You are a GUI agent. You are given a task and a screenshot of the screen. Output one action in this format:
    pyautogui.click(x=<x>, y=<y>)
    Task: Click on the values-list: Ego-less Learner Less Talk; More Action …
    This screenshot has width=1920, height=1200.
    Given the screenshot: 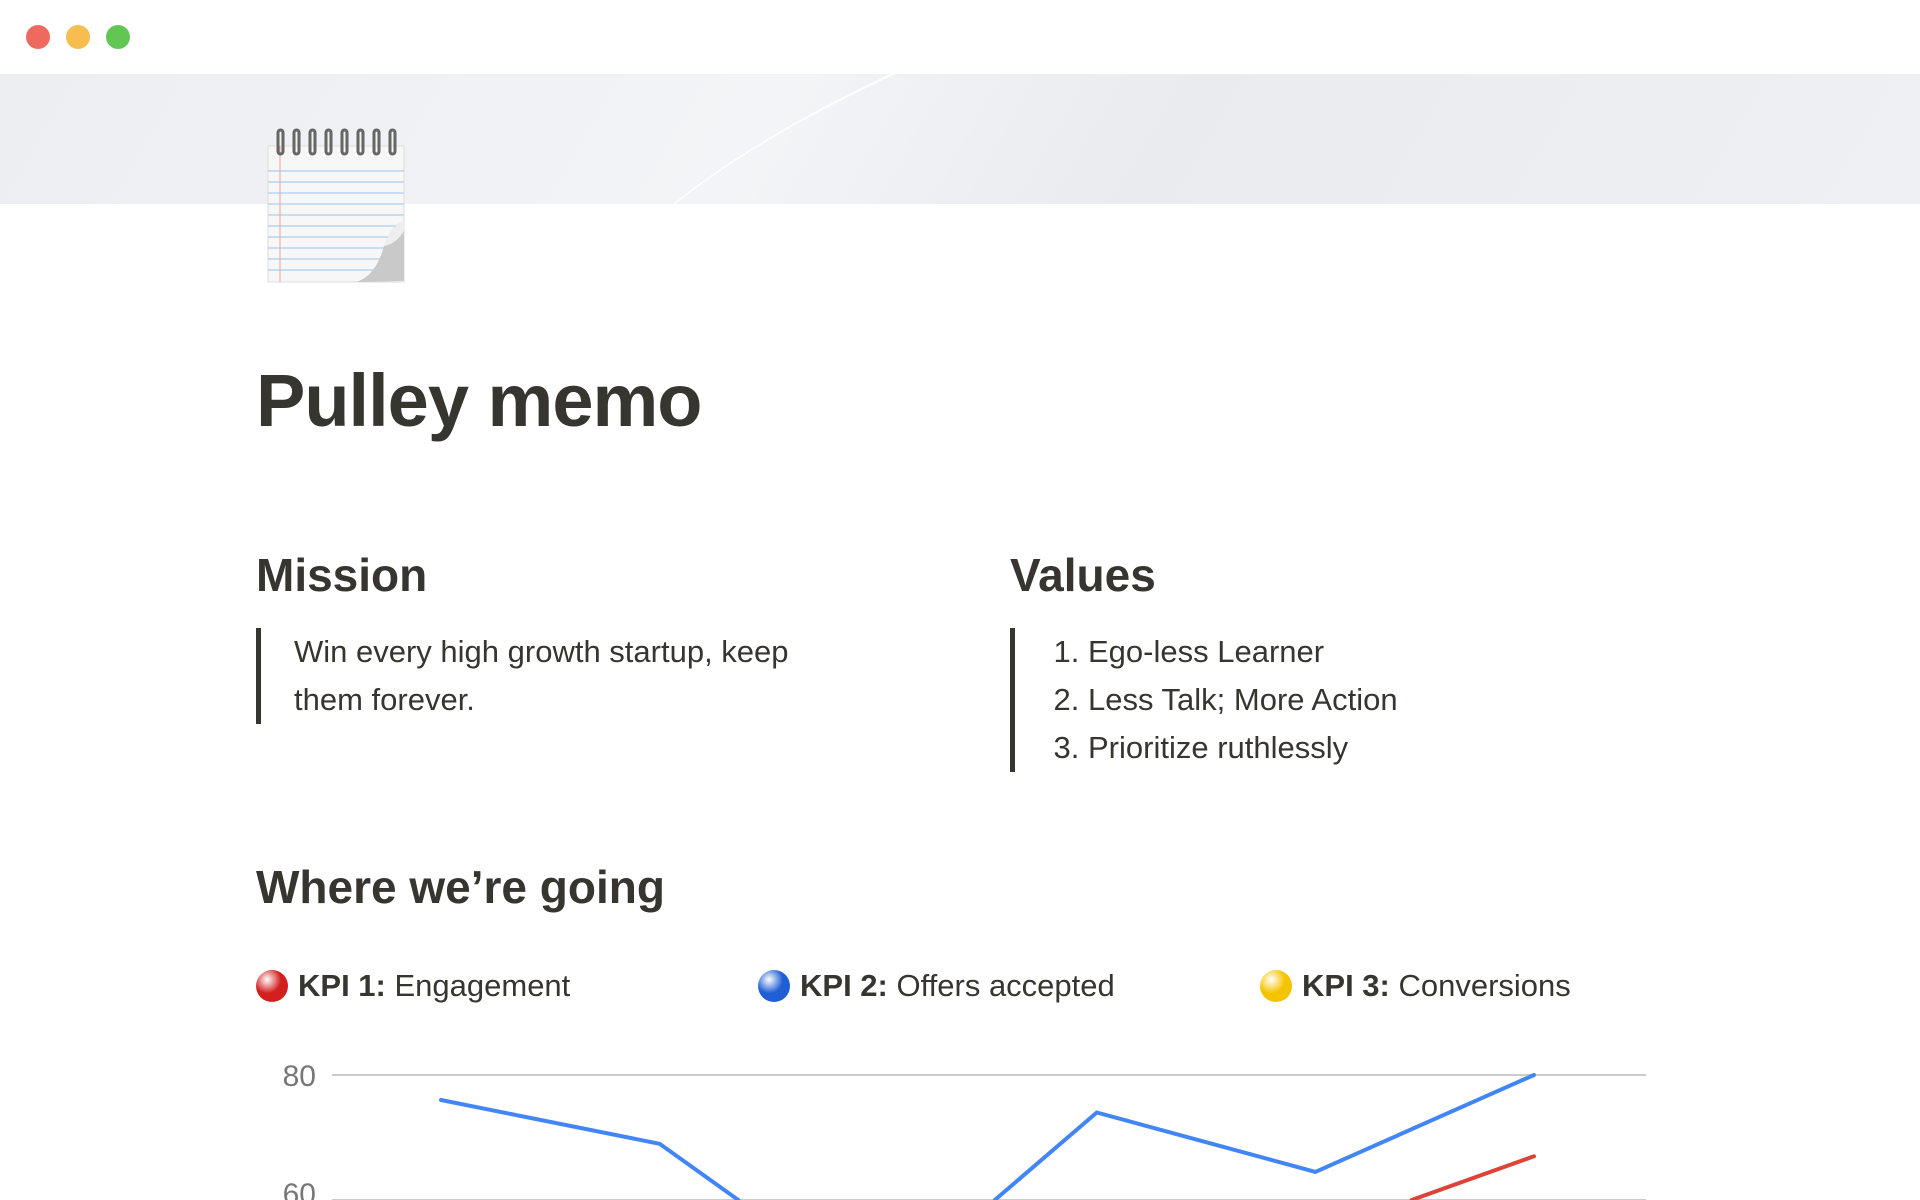 What is the action you would take?
    pyautogui.click(x=1298, y=700)
    